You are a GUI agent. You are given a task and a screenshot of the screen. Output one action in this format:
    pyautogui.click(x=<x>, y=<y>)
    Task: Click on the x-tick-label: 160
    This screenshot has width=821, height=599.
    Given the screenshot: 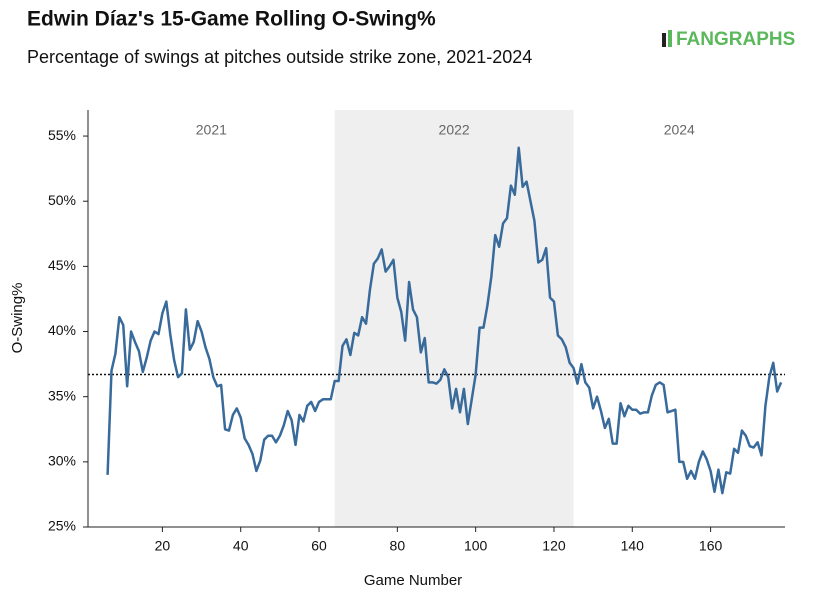 What is the action you would take?
    pyautogui.click(x=711, y=546)
    